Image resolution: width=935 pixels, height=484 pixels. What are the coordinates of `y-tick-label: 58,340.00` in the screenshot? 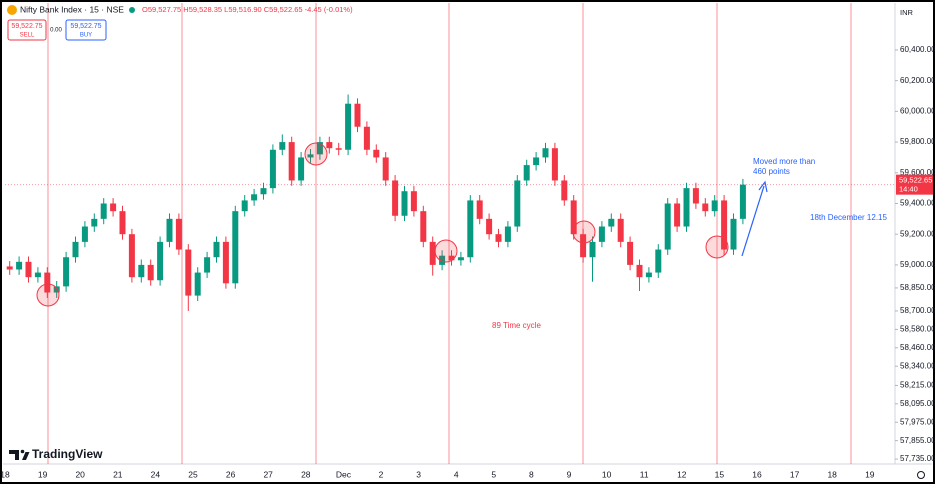 It's located at (917, 365).